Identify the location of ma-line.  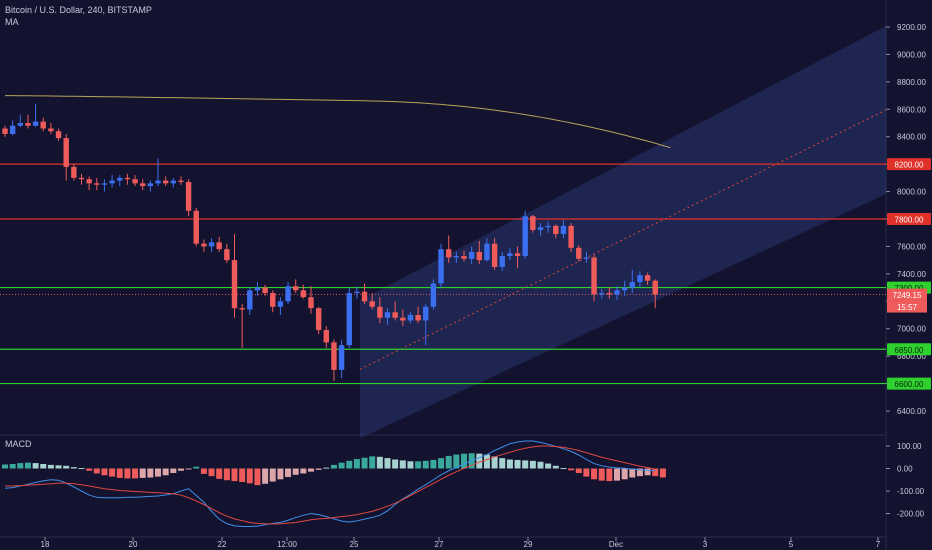
(337, 122).